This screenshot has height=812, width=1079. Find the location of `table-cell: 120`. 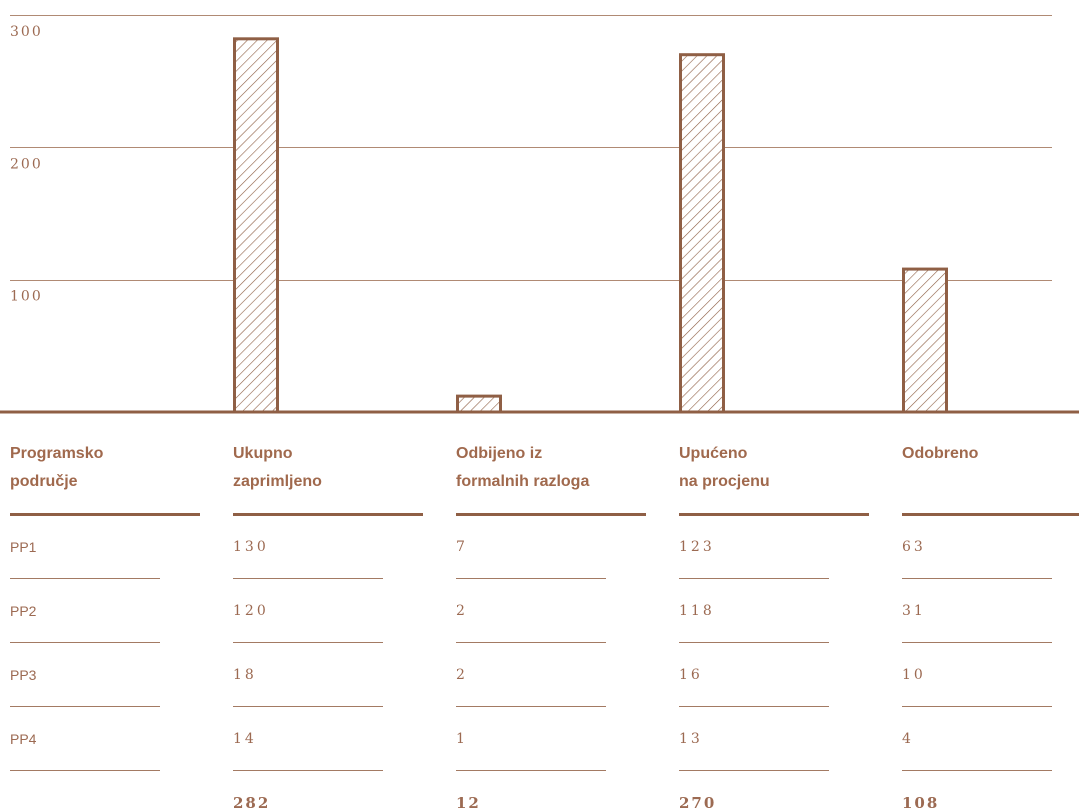

table-cell: 120 is located at coordinates (251, 611).